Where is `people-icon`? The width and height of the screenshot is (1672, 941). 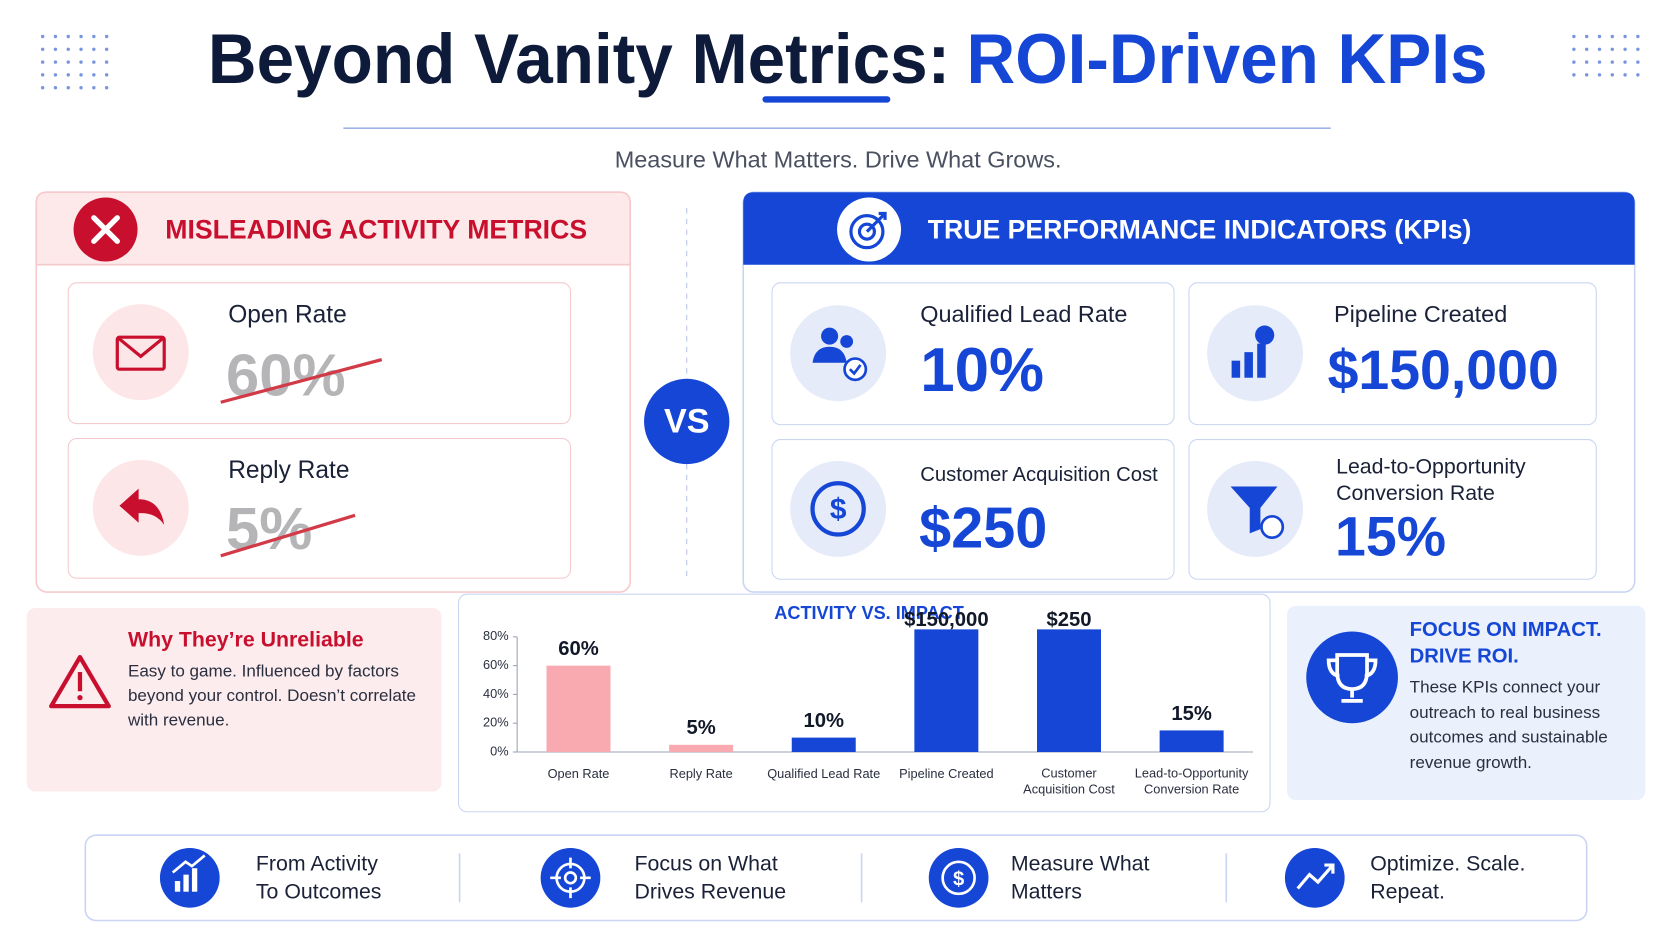
people-icon is located at coordinates (840, 354).